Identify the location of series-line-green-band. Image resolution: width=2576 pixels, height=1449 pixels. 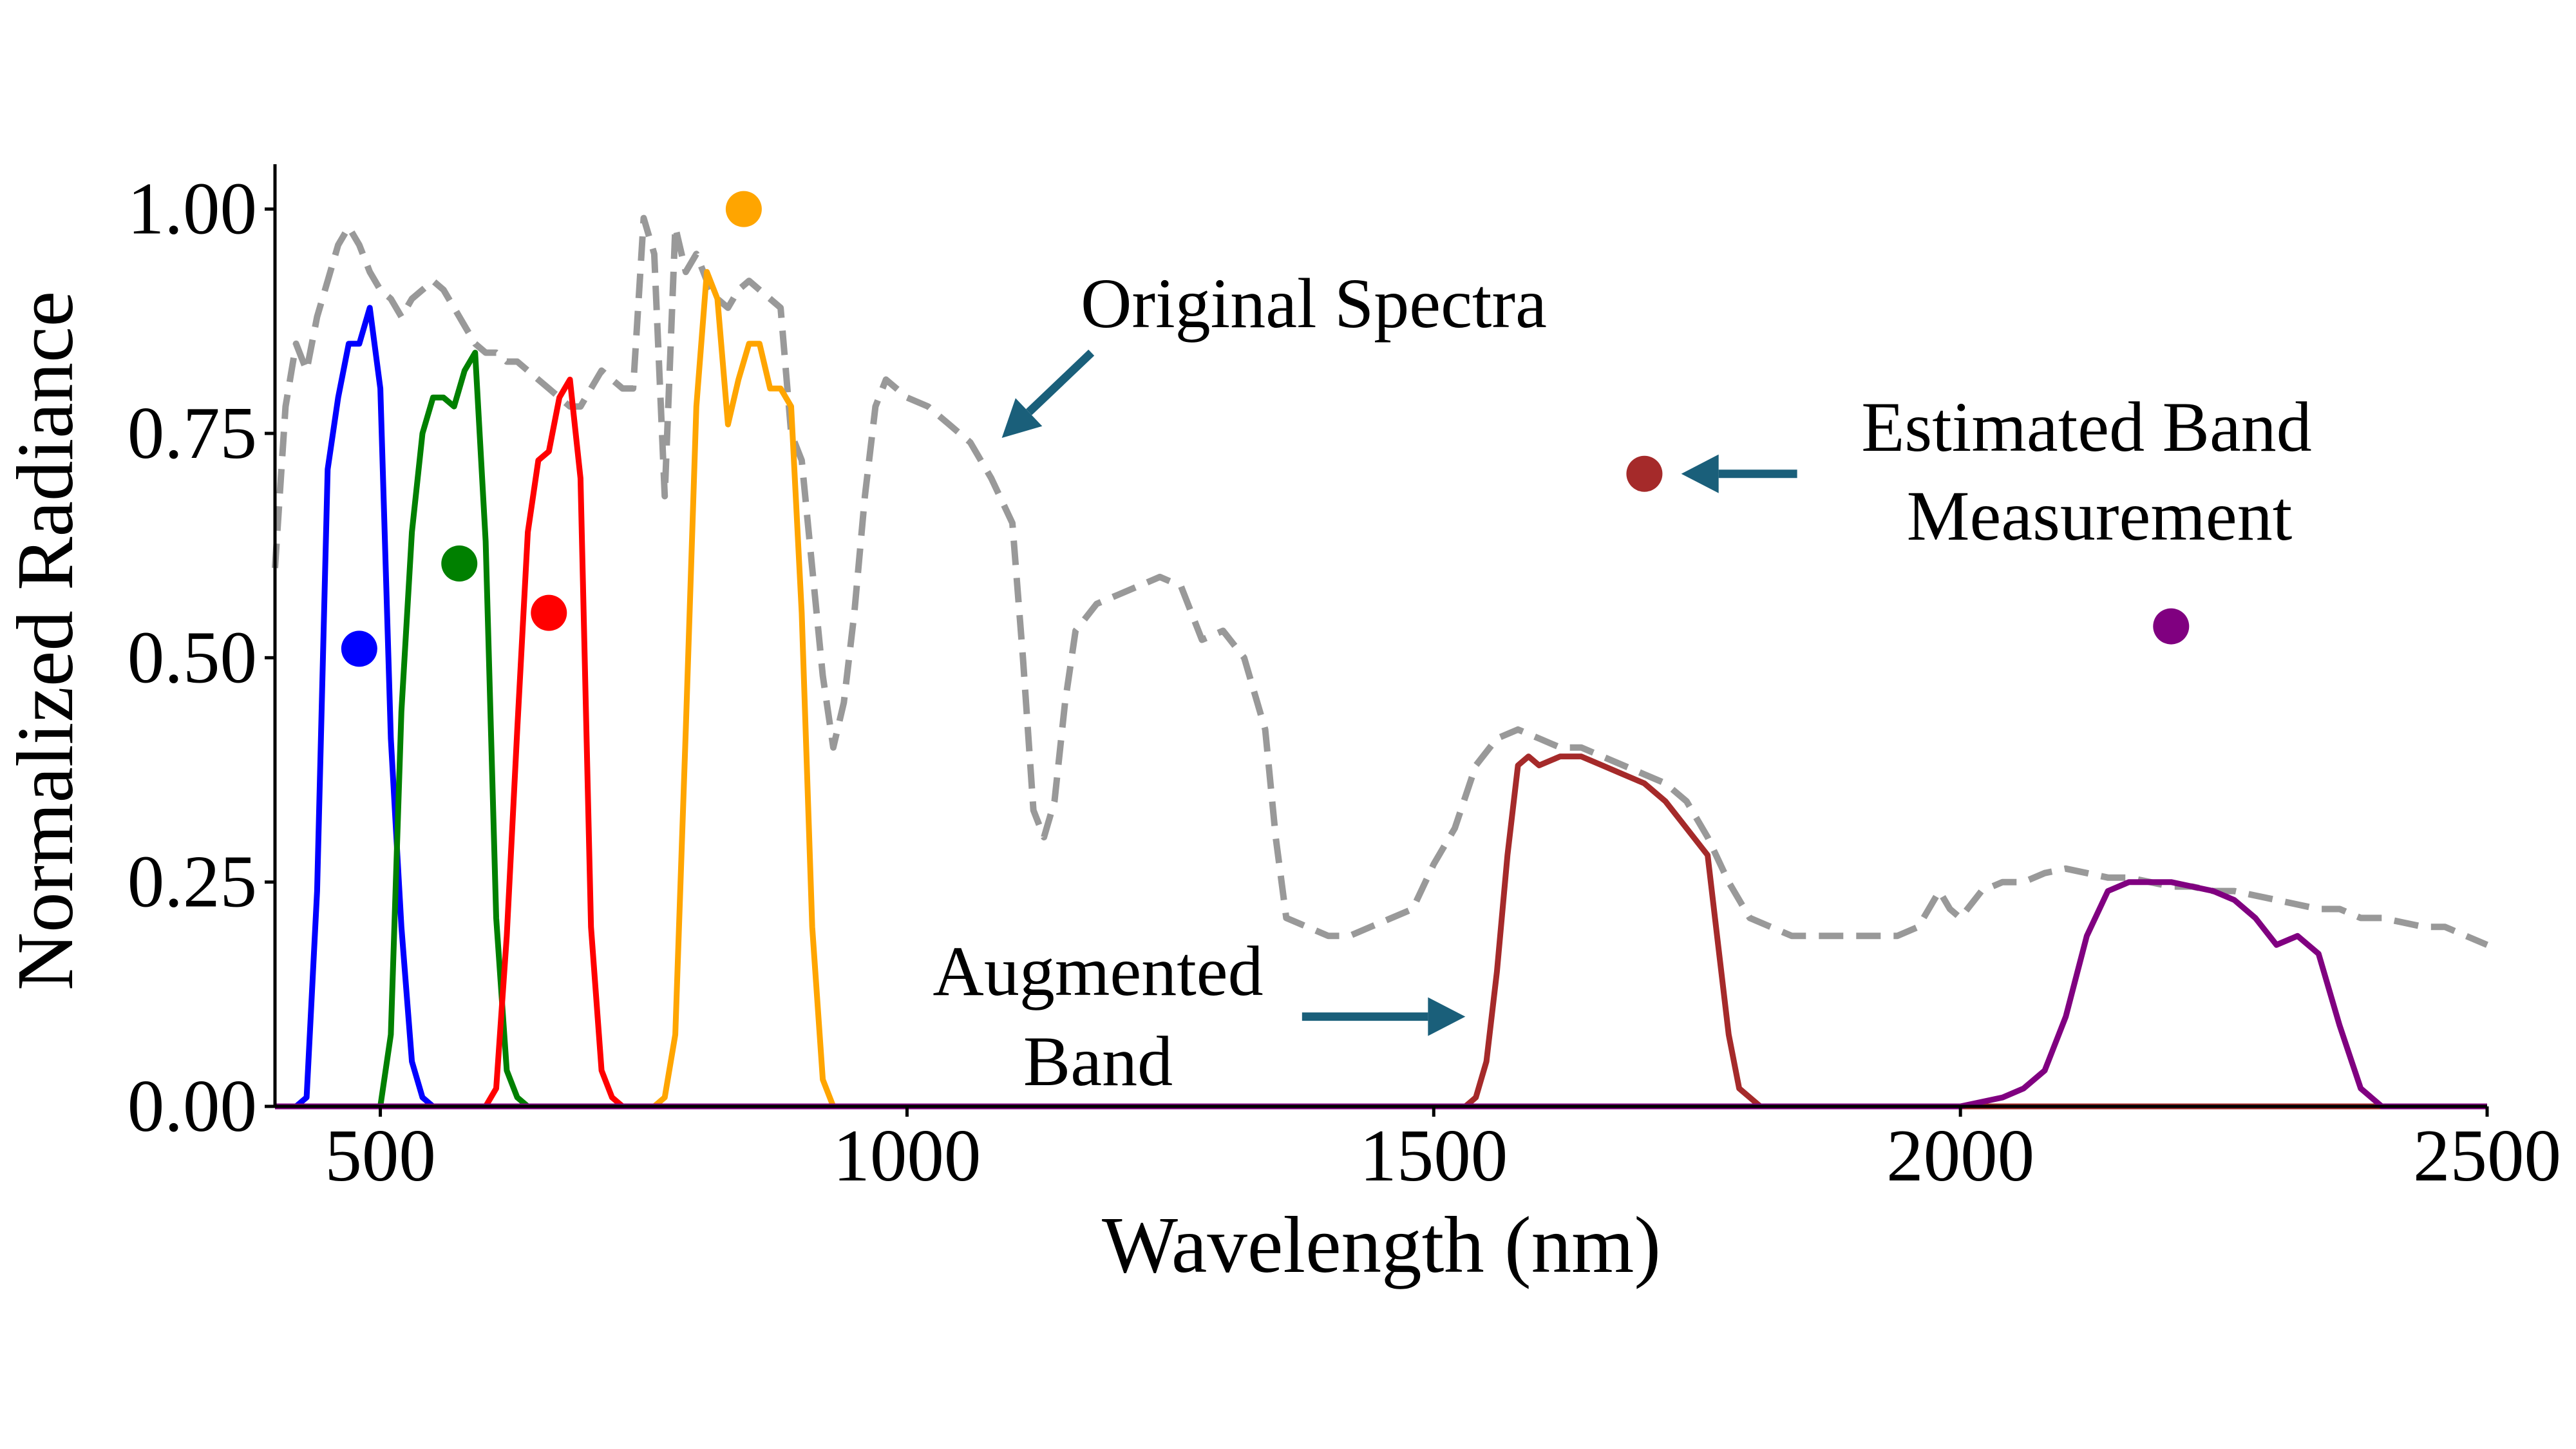
(453, 729).